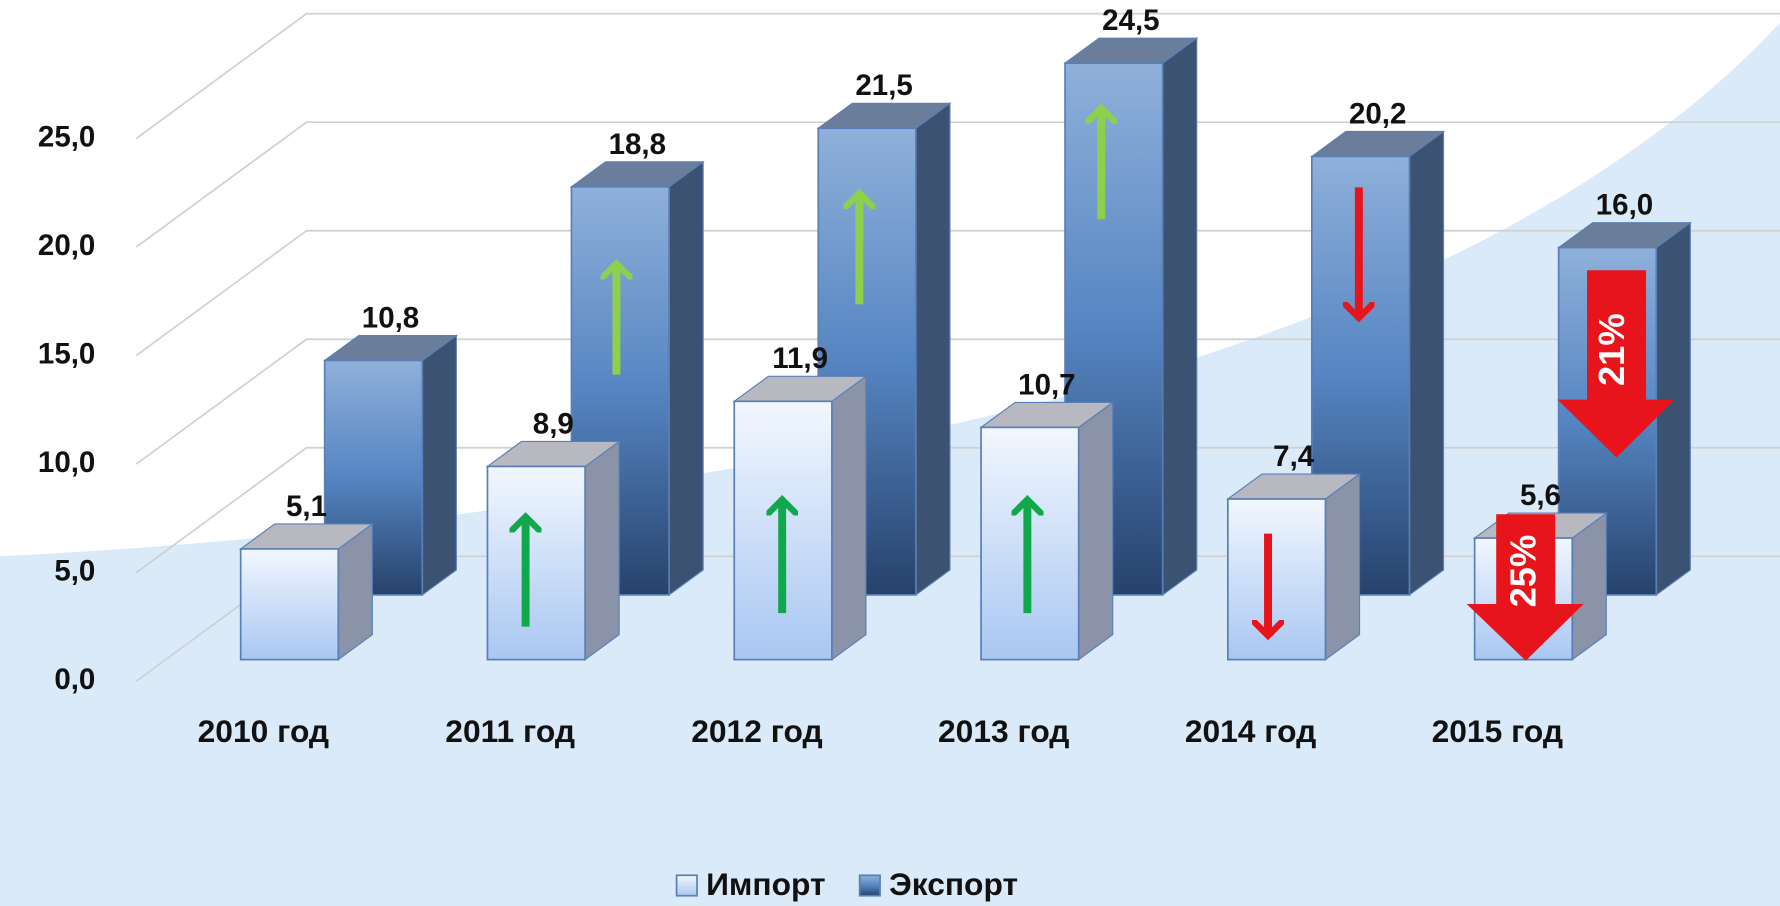 This screenshot has height=906, width=1780. Describe the element at coordinates (66, 245) in the screenshot. I see `y-tick-label: 20,0` at that location.